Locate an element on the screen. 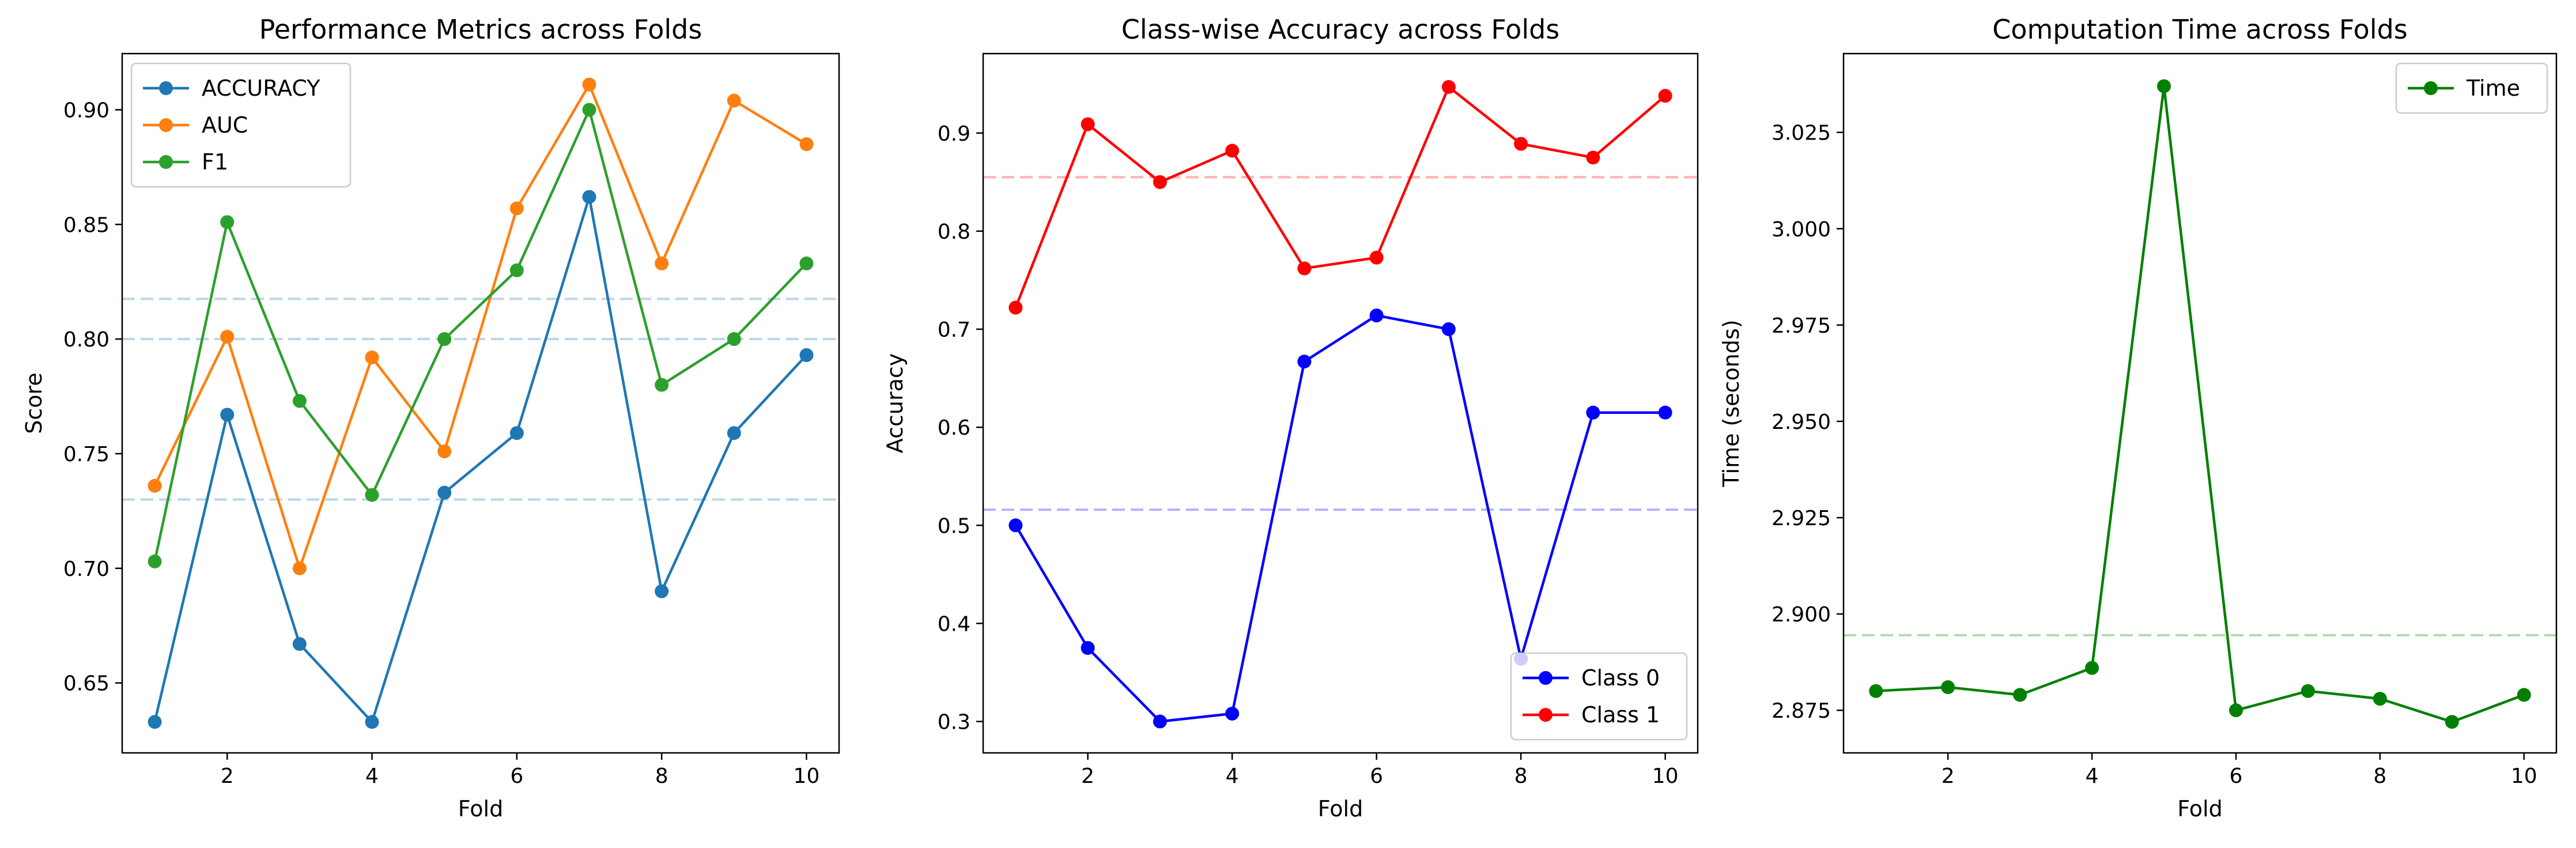 Image resolution: width=2576 pixels, height=848 pixels. legend-label-2: AUC is located at coordinates (225, 125).